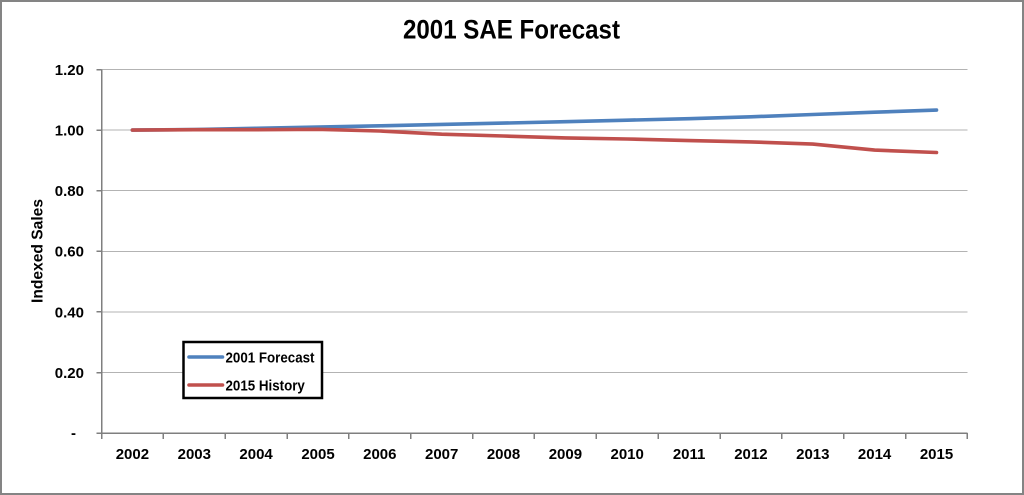  I want to click on svg-text: 2010, so click(627, 454).